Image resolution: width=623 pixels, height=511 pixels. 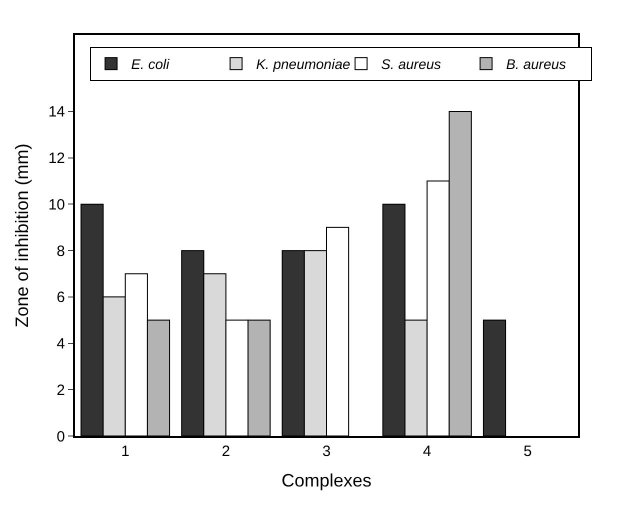 What do you see at coordinates (60, 344) in the screenshot?
I see `y-tick-label: 4` at bounding box center [60, 344].